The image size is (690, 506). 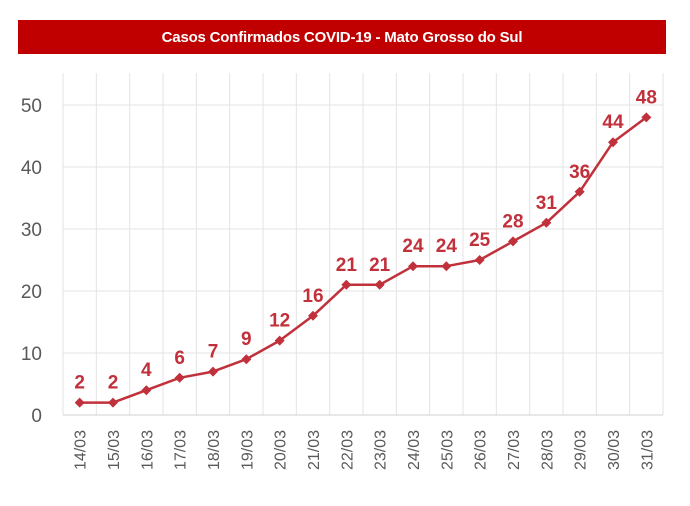 I want to click on x-tick-label: 16/03, so click(x=147, y=450).